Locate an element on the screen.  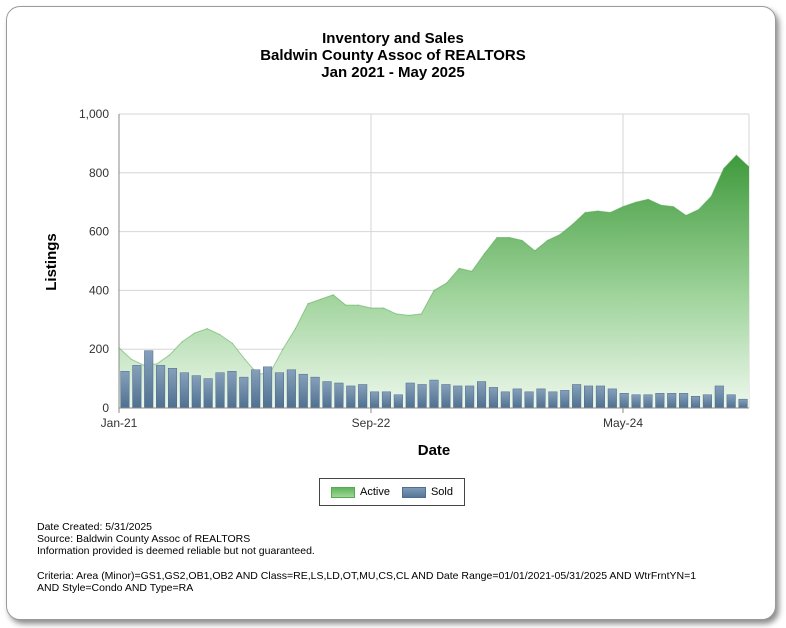
y-tick-label: 0 is located at coordinates (105, 408).